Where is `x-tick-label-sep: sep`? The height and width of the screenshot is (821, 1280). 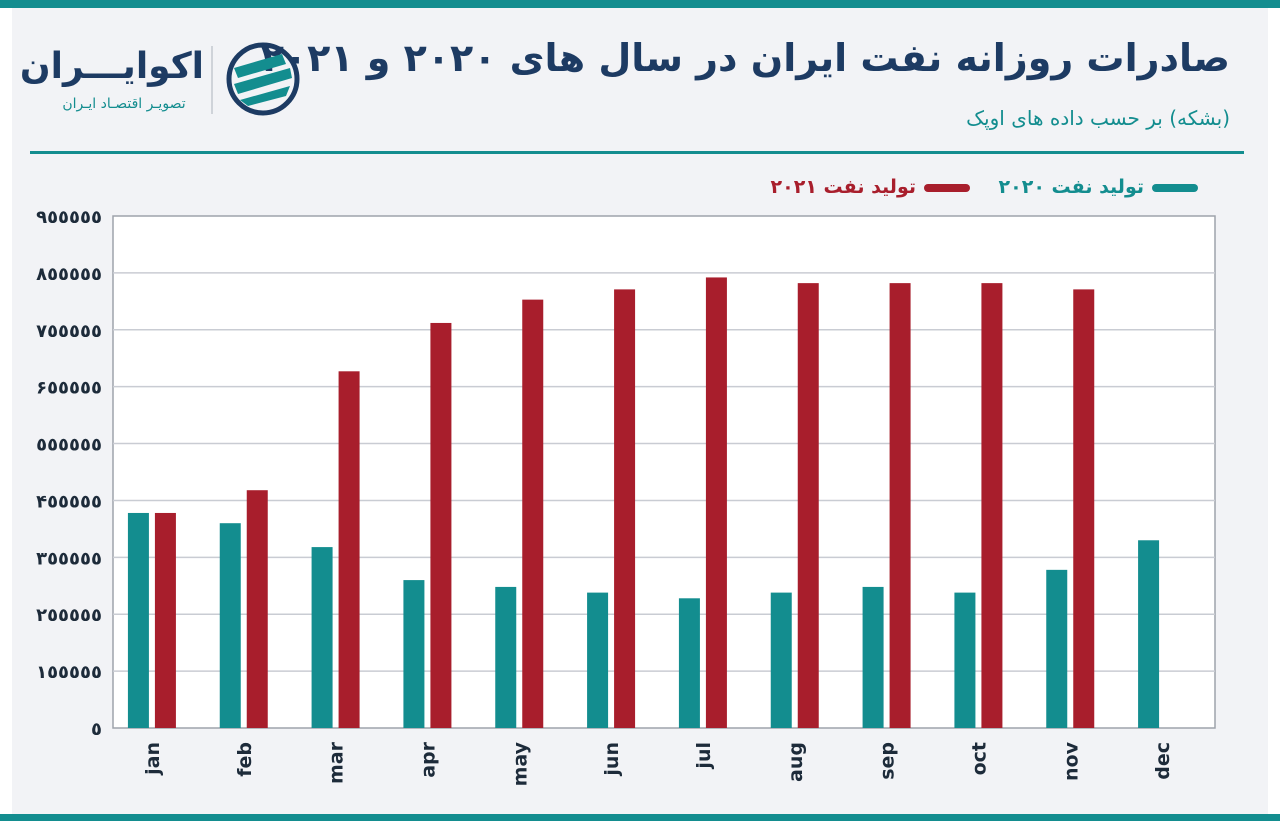 x-tick-label-sep: sep is located at coordinates (888, 761).